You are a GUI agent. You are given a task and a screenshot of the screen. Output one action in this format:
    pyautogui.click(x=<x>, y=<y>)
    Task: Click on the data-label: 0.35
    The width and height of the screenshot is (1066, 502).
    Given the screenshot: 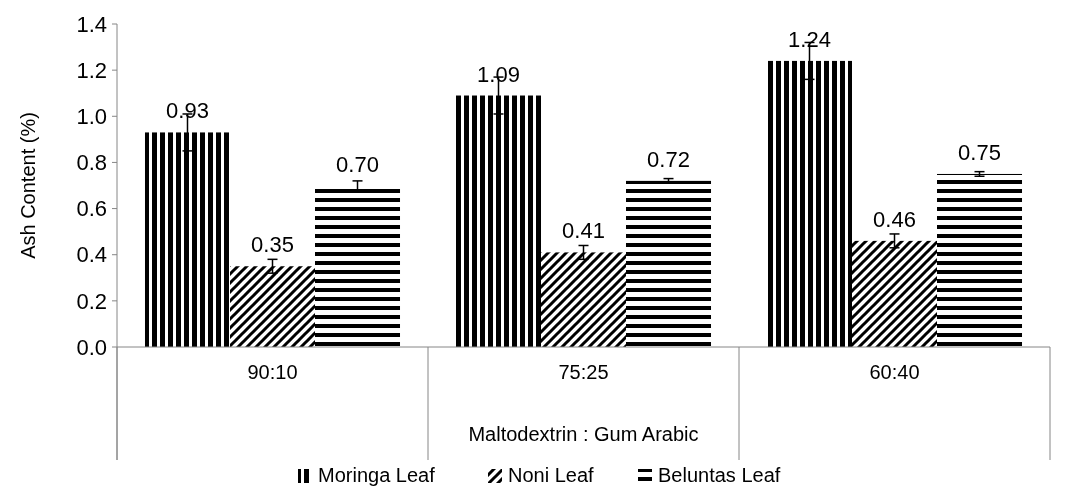 What is the action you would take?
    pyautogui.click(x=272, y=245)
    